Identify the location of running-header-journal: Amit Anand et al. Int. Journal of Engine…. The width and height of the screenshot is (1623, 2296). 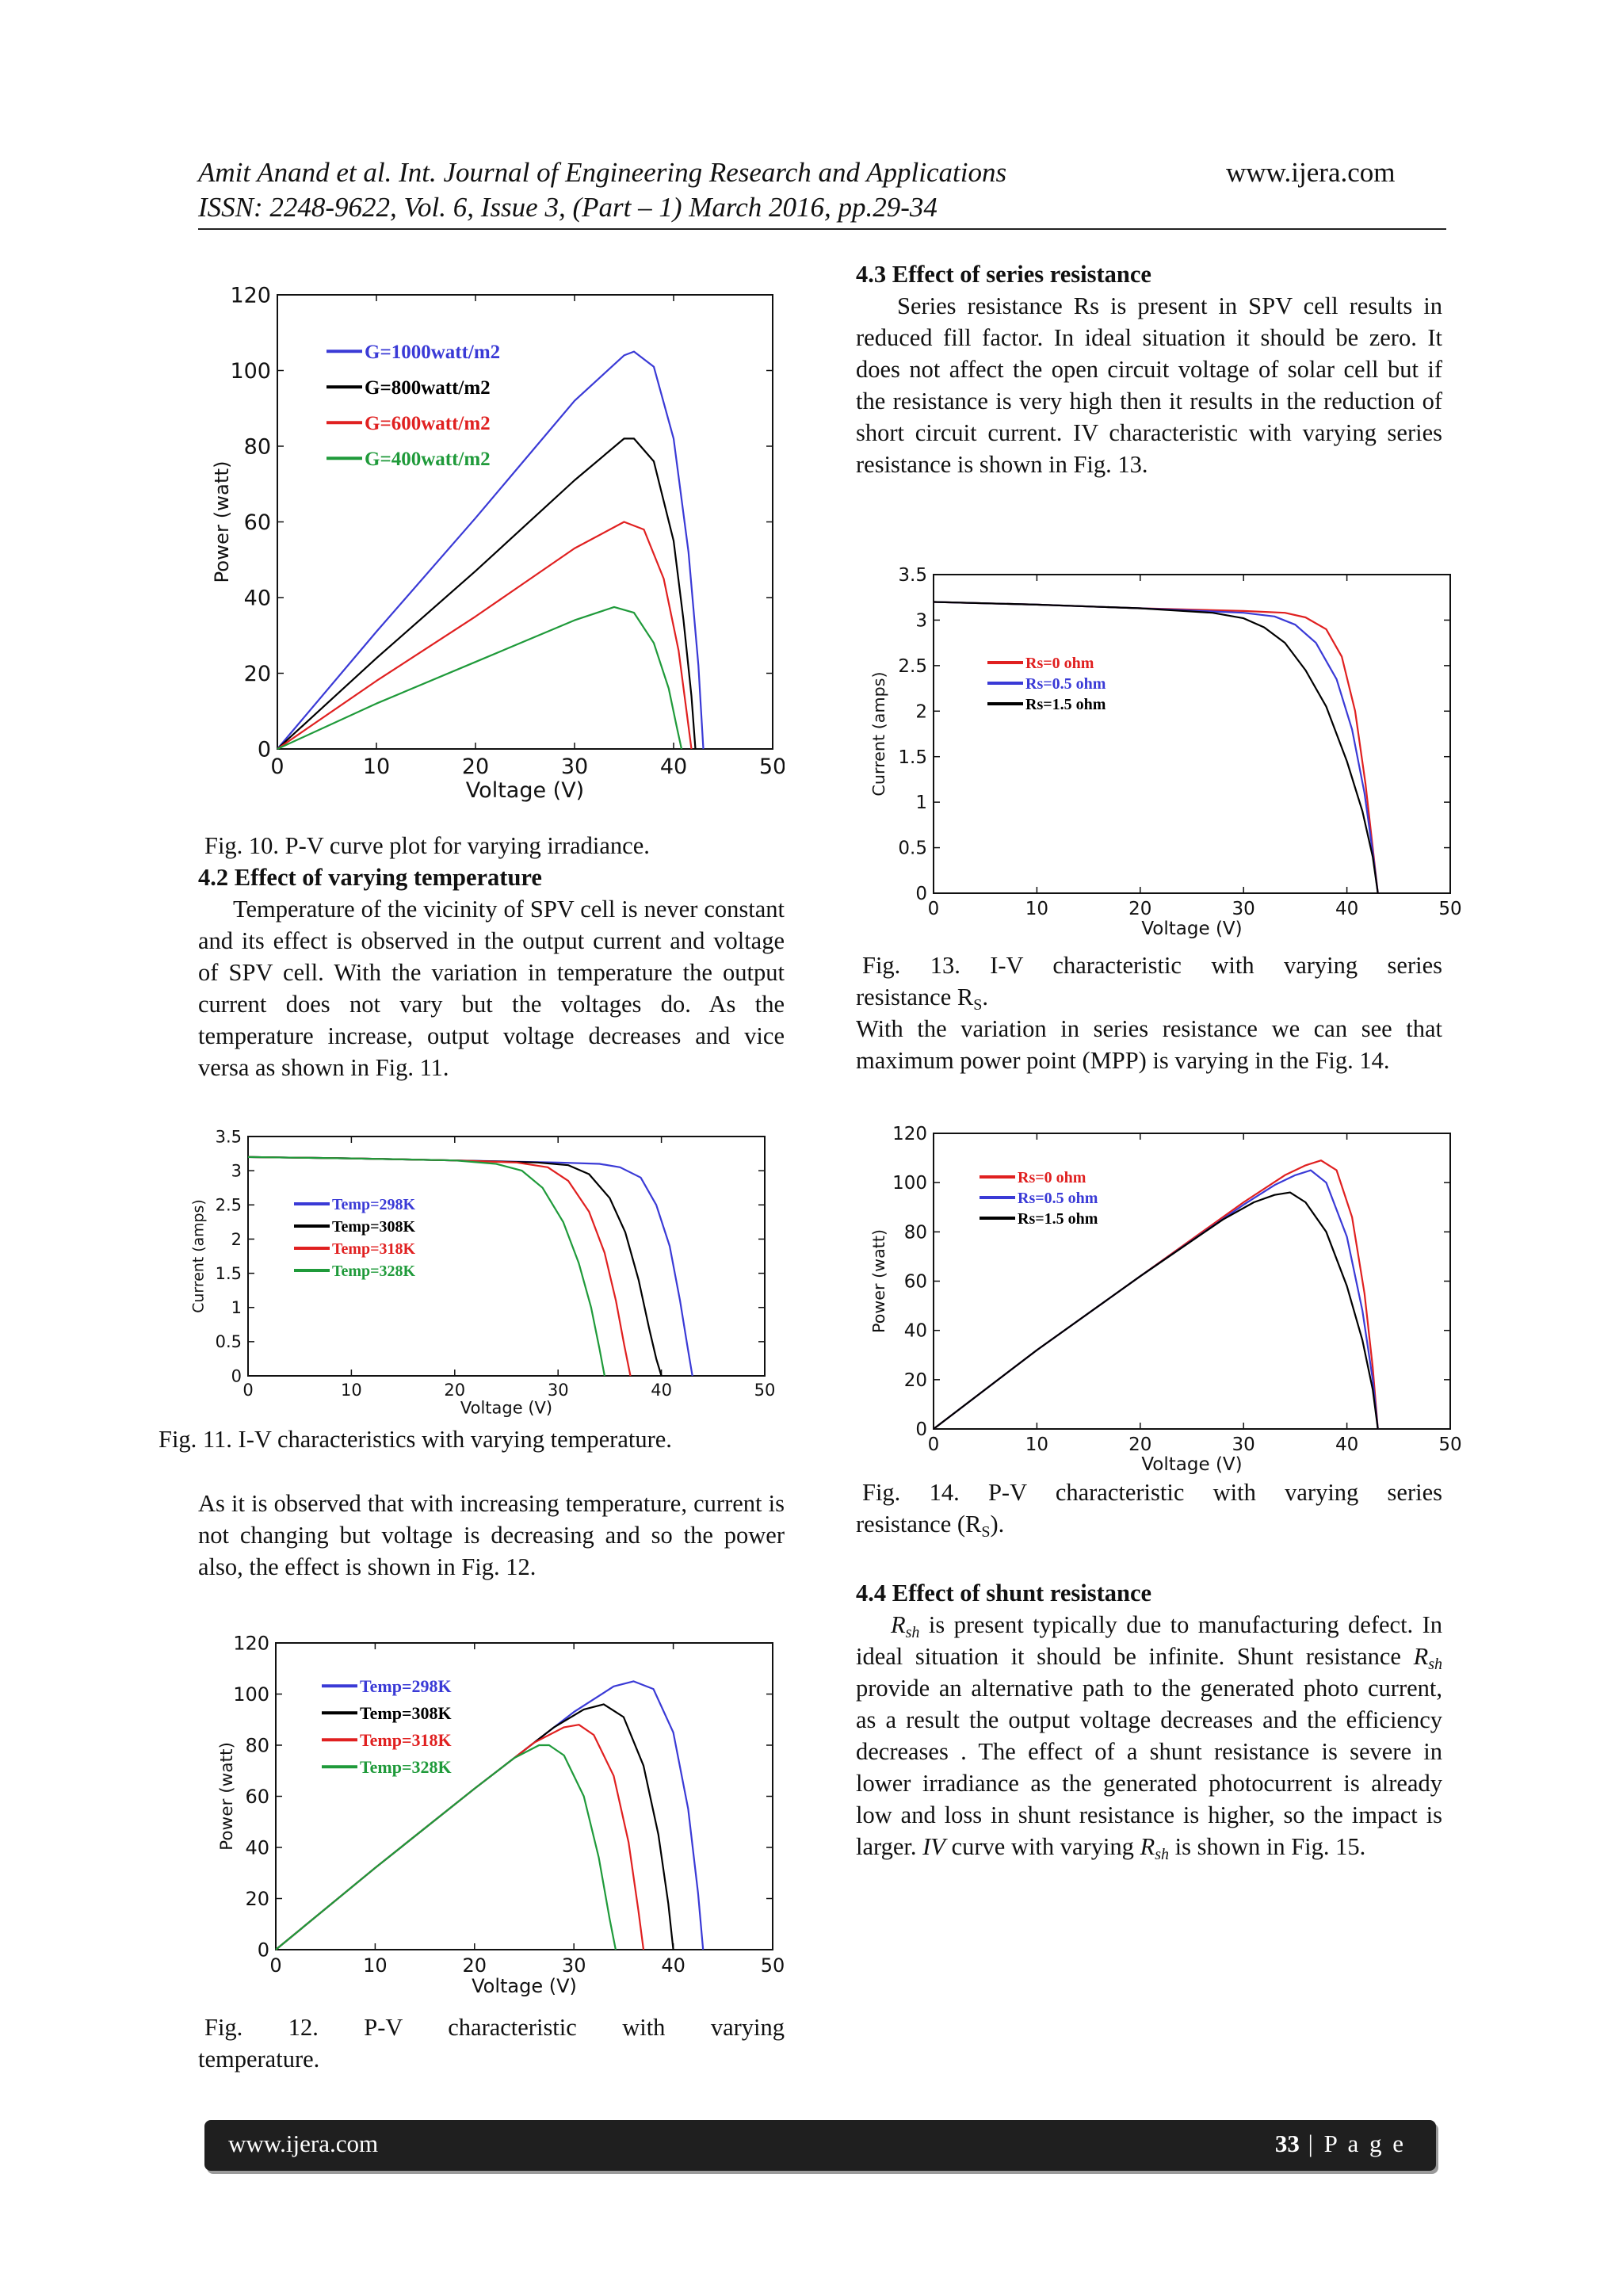
(602, 172).